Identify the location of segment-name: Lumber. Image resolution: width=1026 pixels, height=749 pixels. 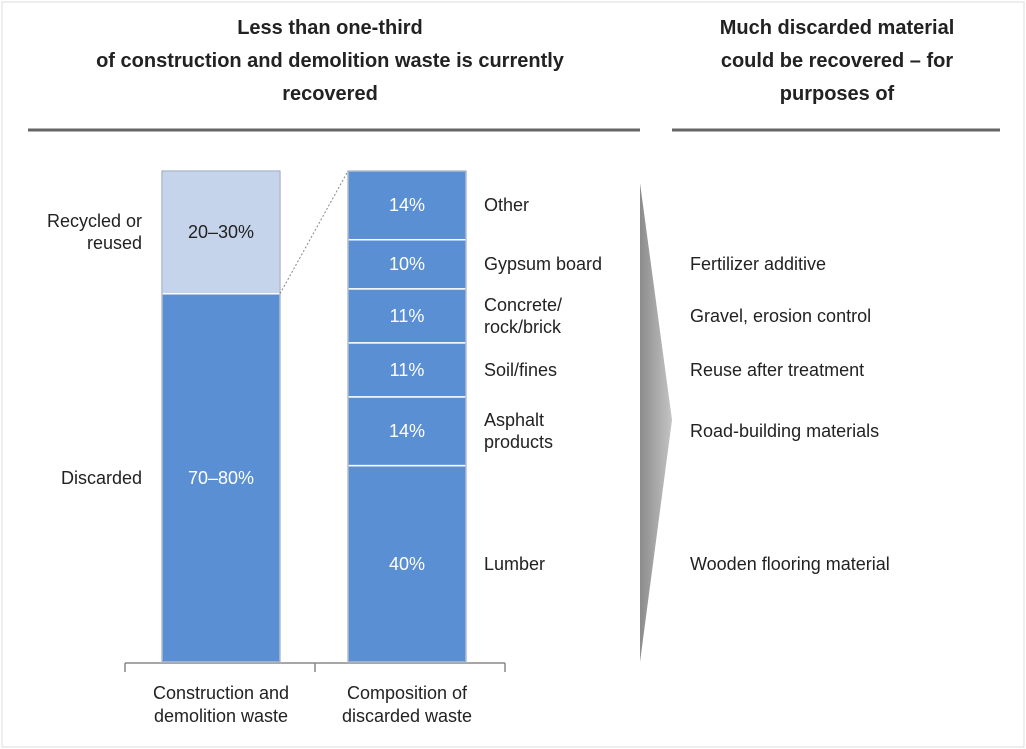
(515, 563).